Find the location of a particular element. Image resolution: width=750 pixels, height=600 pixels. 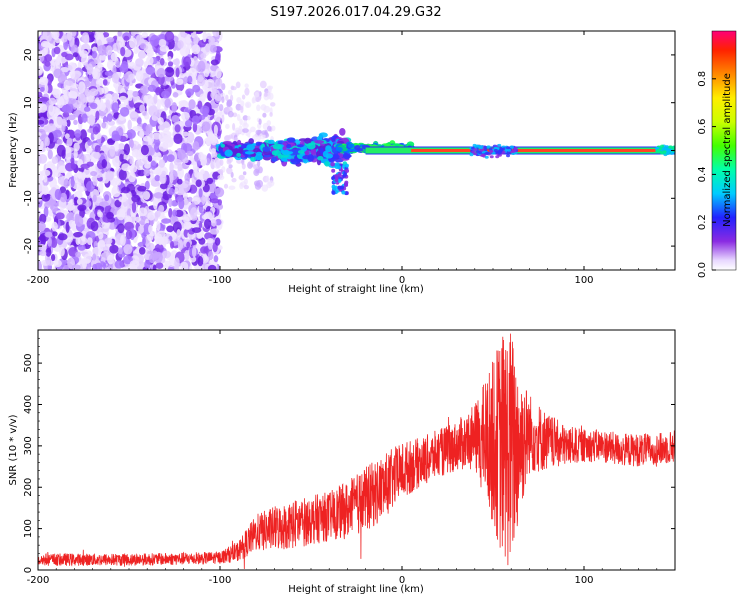

spectrogram-y-tick-label: 10 is located at coordinates (28, 102).